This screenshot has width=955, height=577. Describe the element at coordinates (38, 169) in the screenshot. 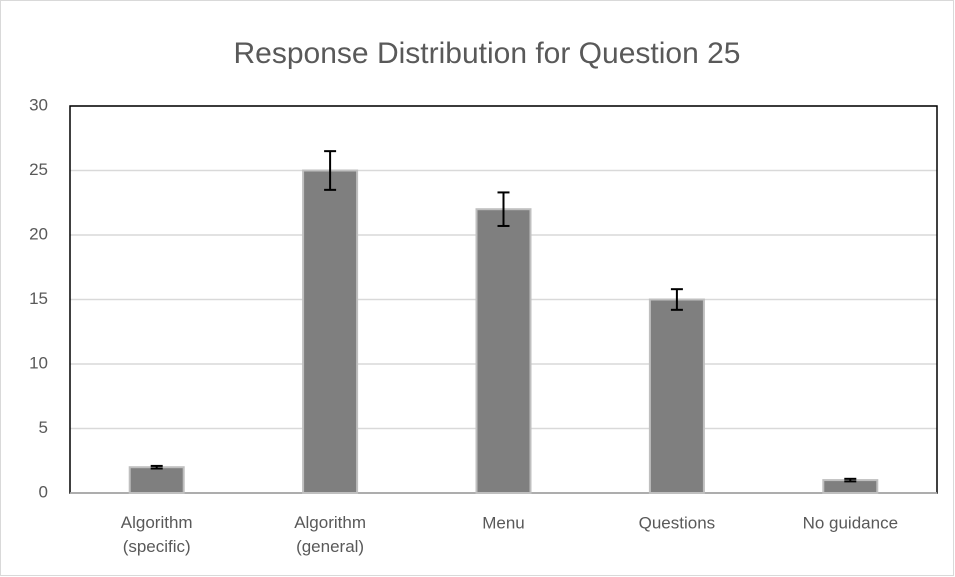

I see `y-tick-label: 25` at that location.